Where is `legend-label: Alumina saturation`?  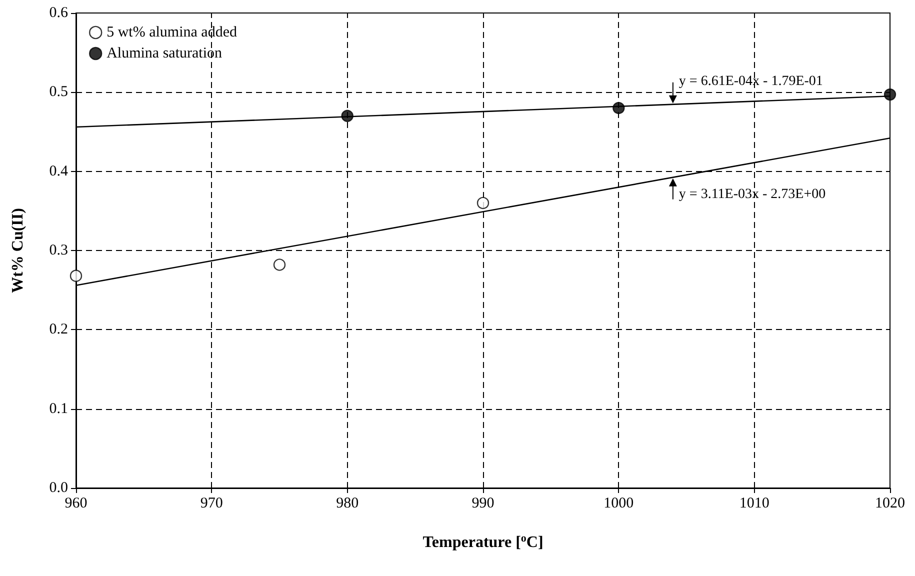 legend-label: Alumina saturation is located at coordinates (164, 54).